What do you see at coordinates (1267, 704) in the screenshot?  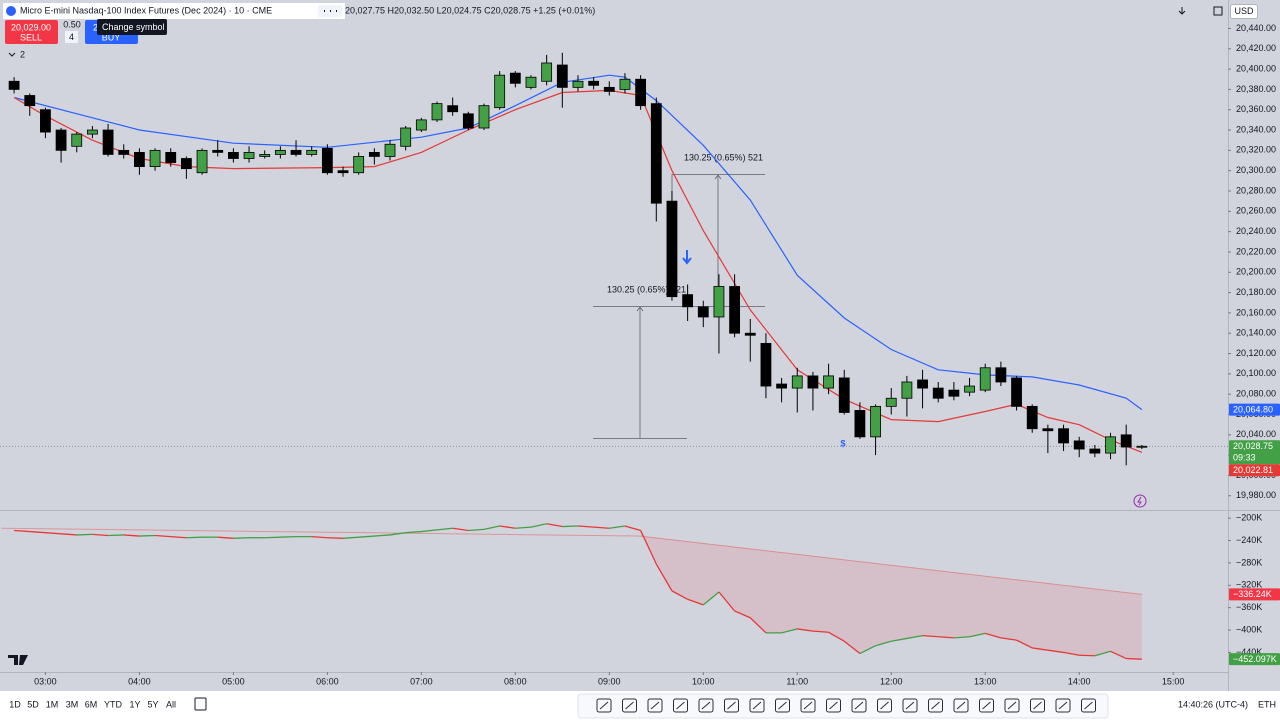 I see `session: ETH` at bounding box center [1267, 704].